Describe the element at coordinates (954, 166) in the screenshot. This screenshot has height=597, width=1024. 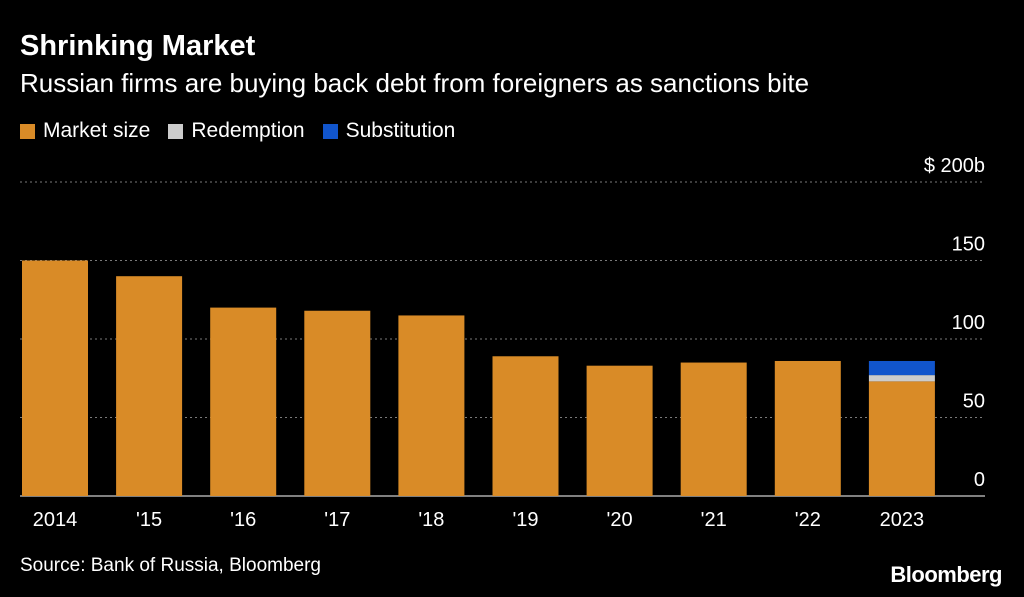
I see `y-tick-label-200: $ 200b` at that location.